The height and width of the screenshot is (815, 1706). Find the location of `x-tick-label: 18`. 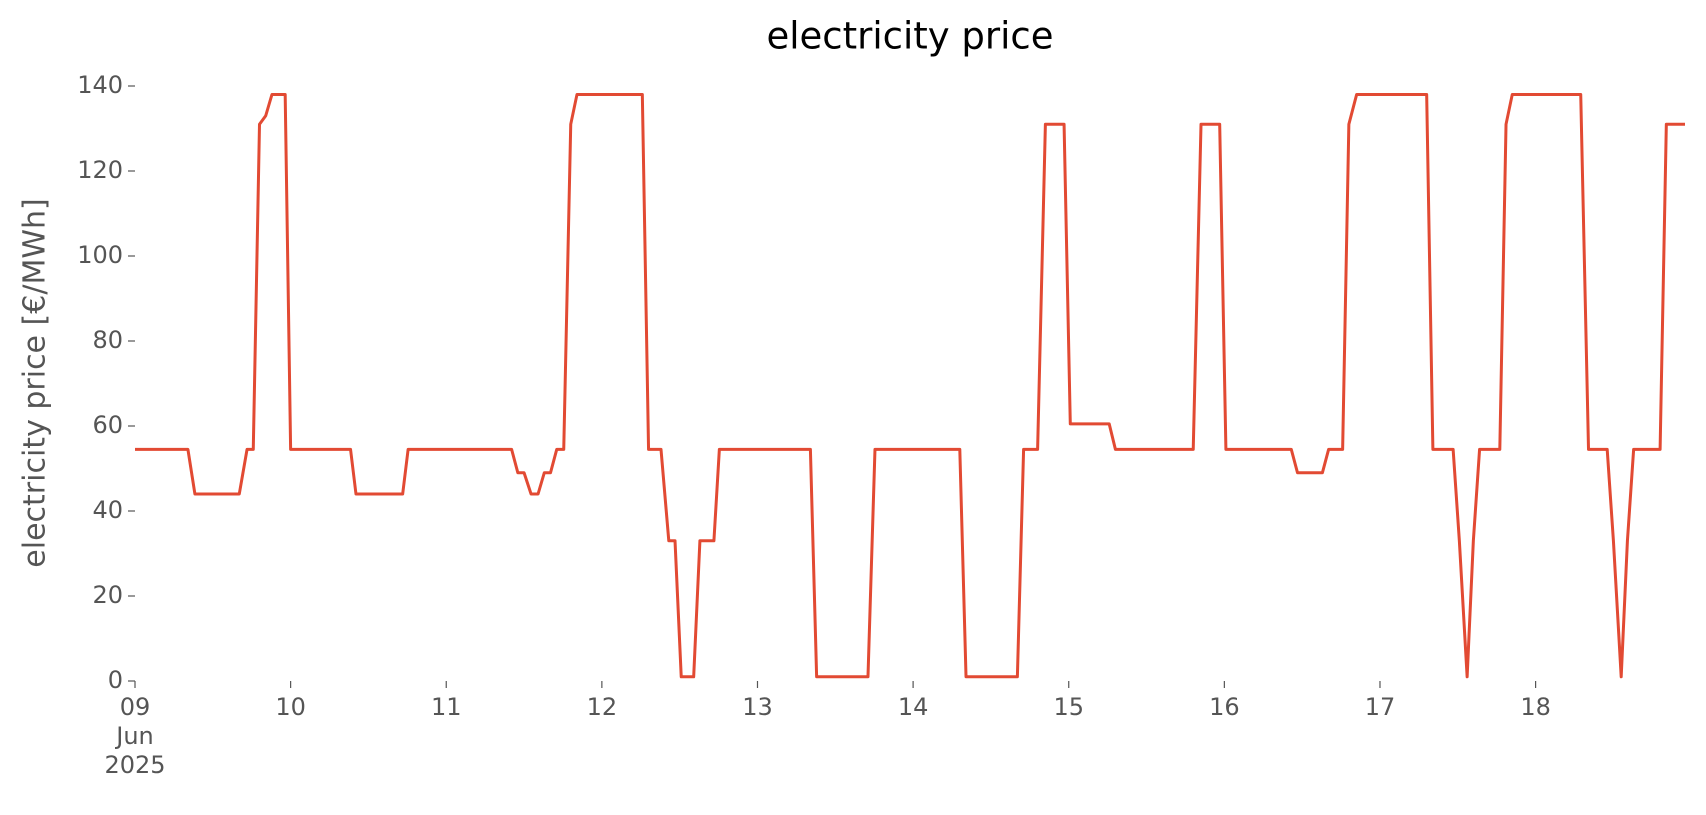

x-tick-label: 18 is located at coordinates (1535, 707).